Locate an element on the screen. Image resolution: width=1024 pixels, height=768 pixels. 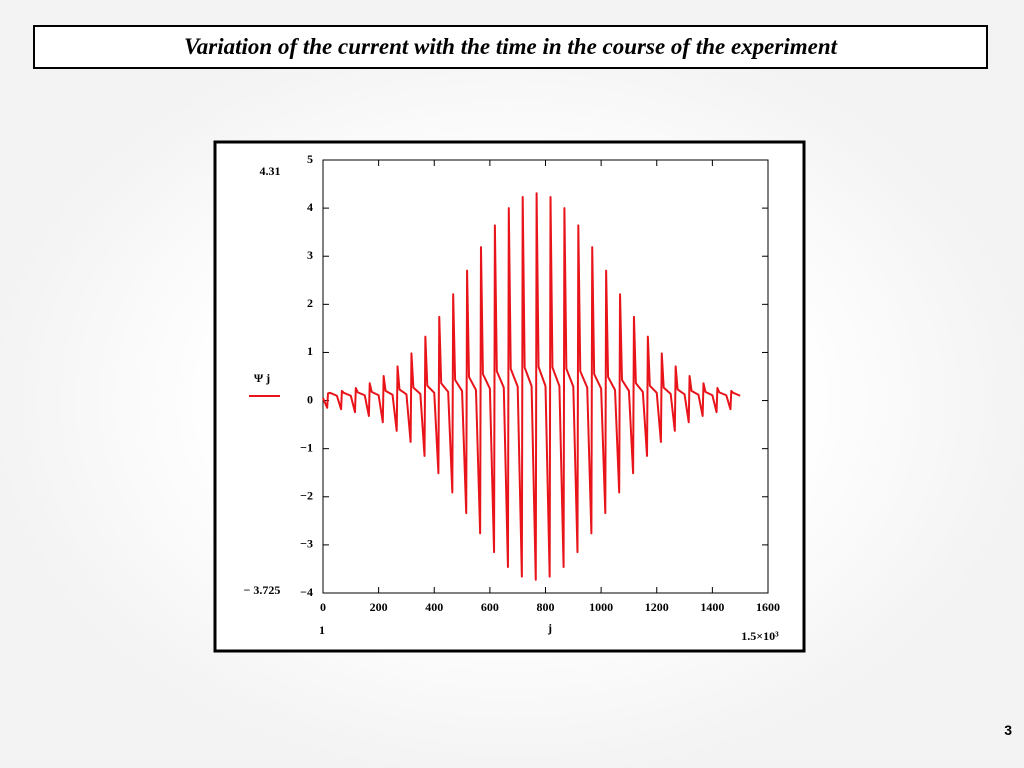
y-tick-label: 4 is located at coordinates (310, 207).